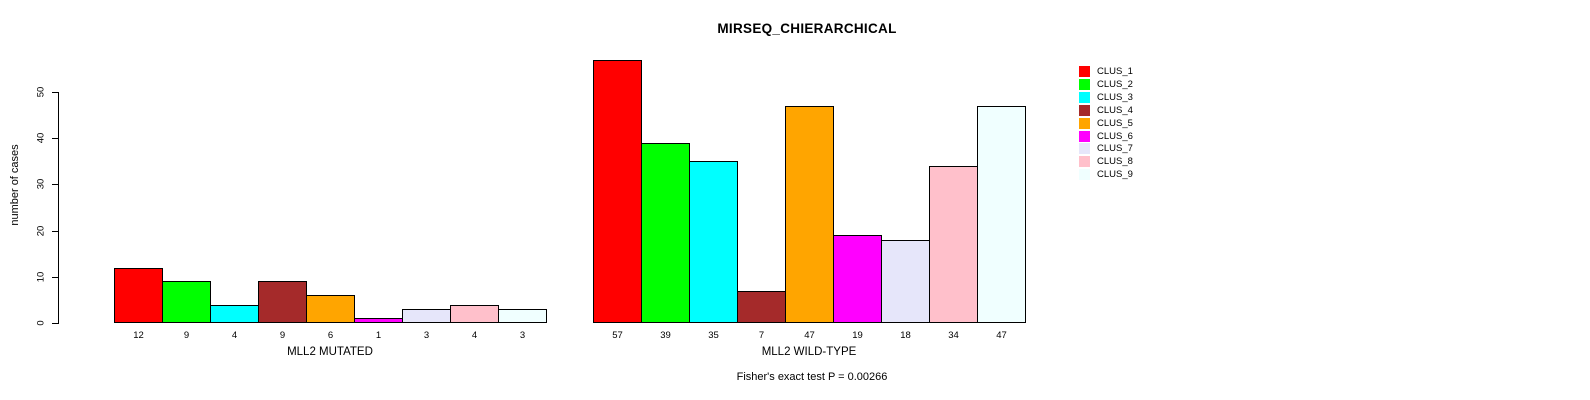 The image size is (1590, 400). I want to click on bar-value-label: 12, so click(138, 335).